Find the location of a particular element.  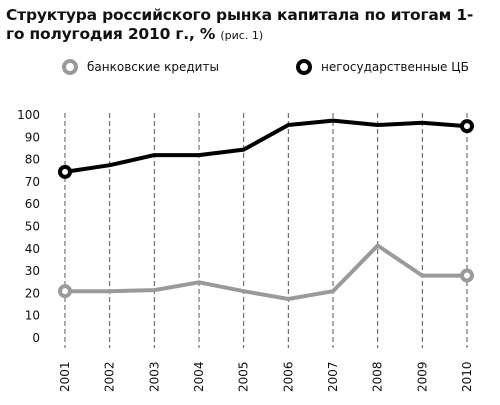

legend-item-nongov-securities: негосударственные ЦБ is located at coordinates (382, 67).